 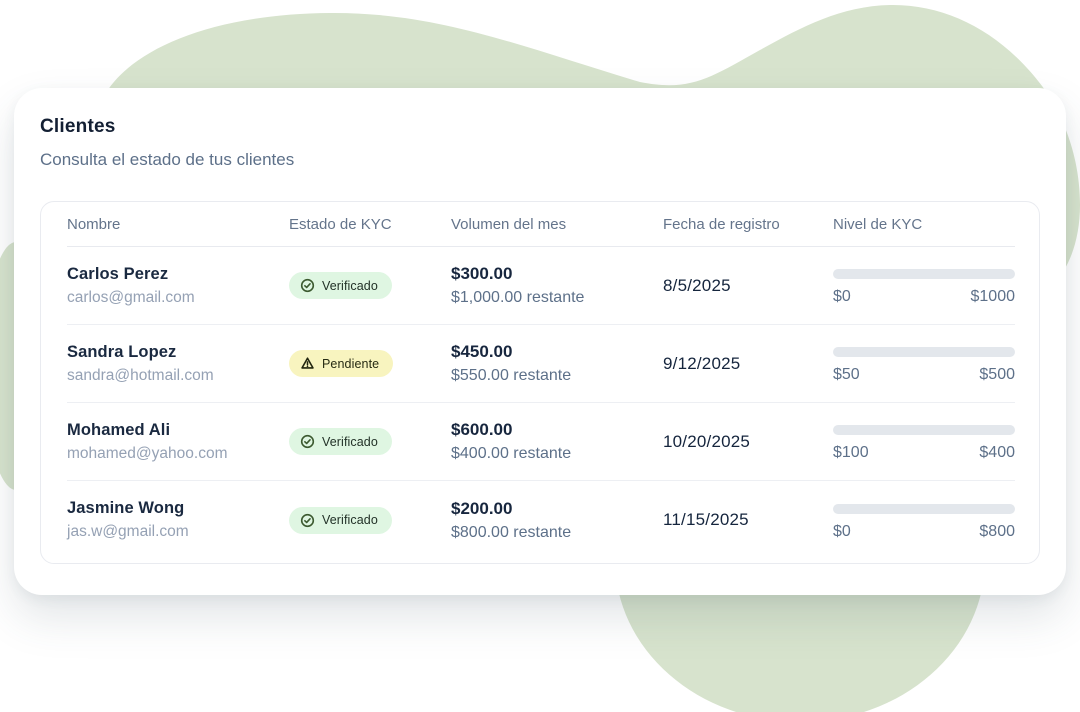 What do you see at coordinates (924, 520) in the screenshot?
I see `kyc-level-cell: $0 $800` at bounding box center [924, 520].